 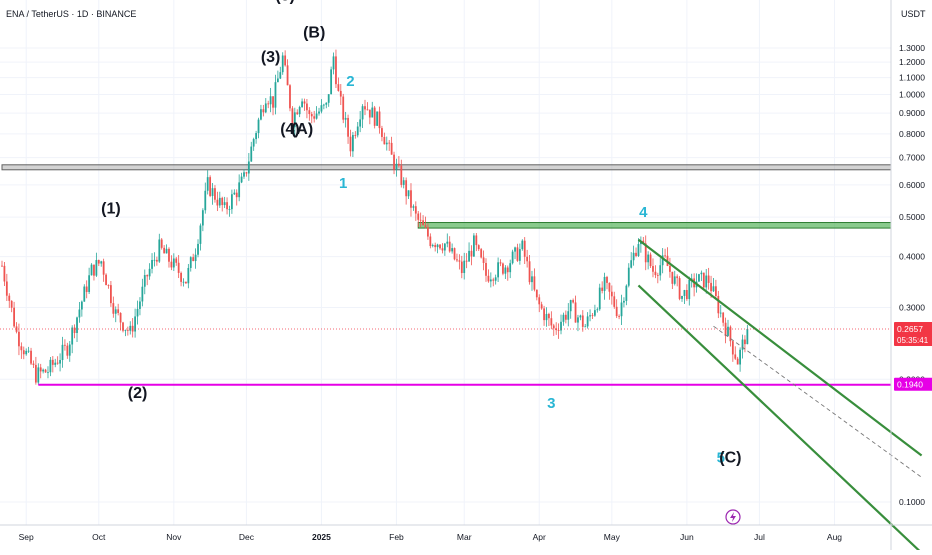 What do you see at coordinates (446, 196) in the screenshot?
I see `zones` at bounding box center [446, 196].